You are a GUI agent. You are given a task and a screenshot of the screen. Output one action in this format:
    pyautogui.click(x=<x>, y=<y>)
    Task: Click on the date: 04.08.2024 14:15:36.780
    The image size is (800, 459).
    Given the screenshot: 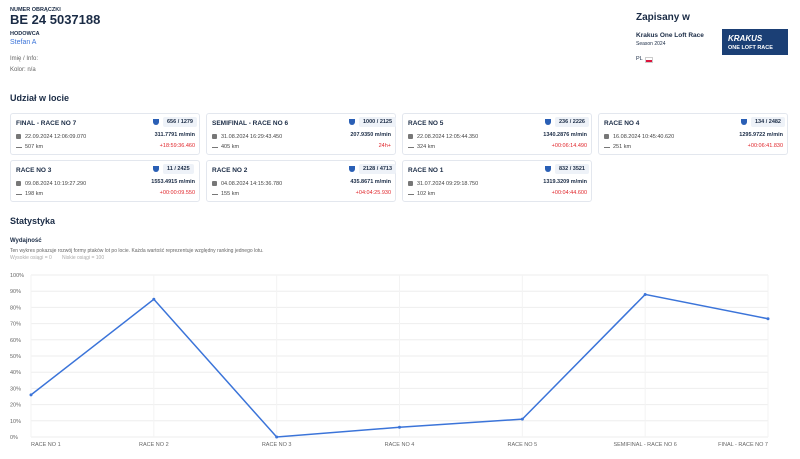 What is the action you would take?
    pyautogui.click(x=252, y=184)
    